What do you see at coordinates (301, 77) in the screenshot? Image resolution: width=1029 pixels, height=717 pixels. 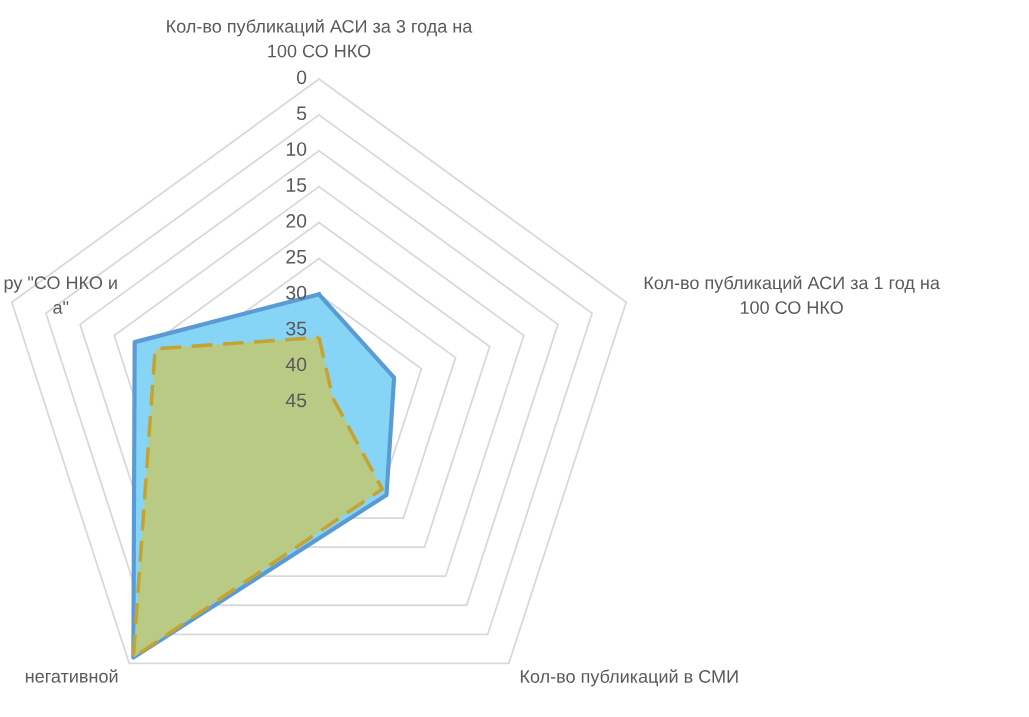 I see `y-tick-label: 0` at bounding box center [301, 77].